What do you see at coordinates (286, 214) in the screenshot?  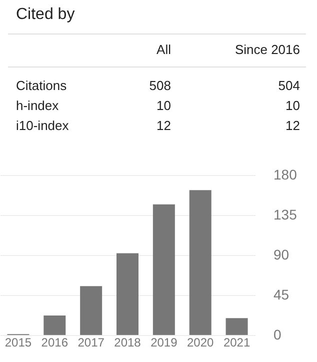 I see `y-tick-label: 135` at bounding box center [286, 214].